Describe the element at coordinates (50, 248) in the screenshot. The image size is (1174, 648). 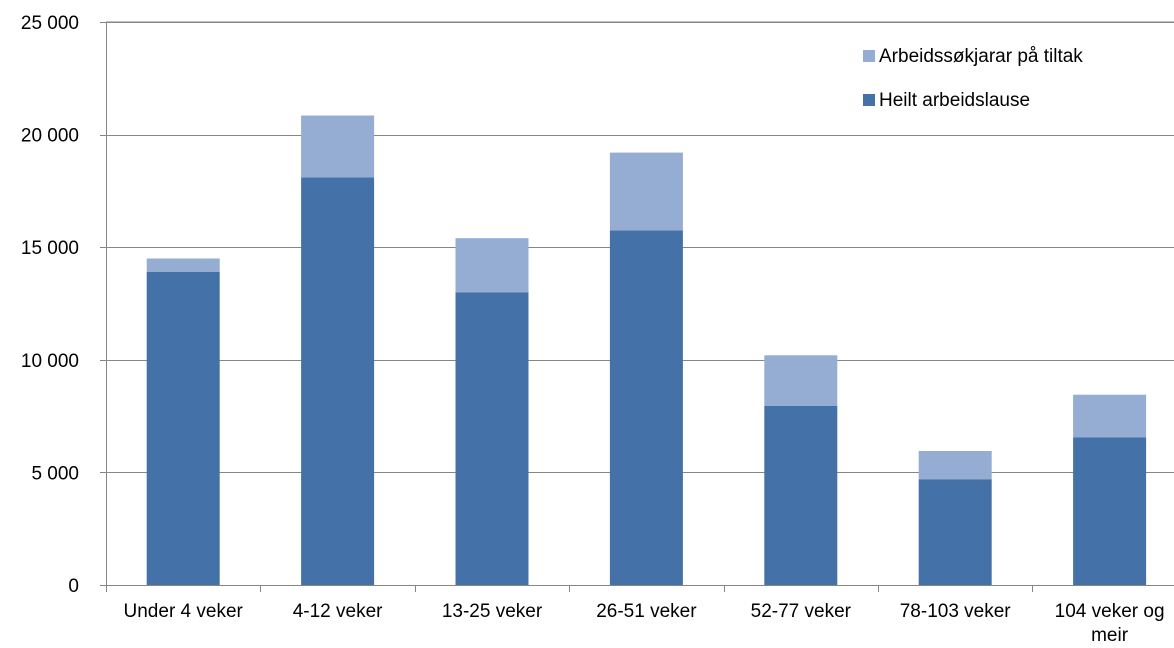
I see `y-tick-label: 15 000` at that location.